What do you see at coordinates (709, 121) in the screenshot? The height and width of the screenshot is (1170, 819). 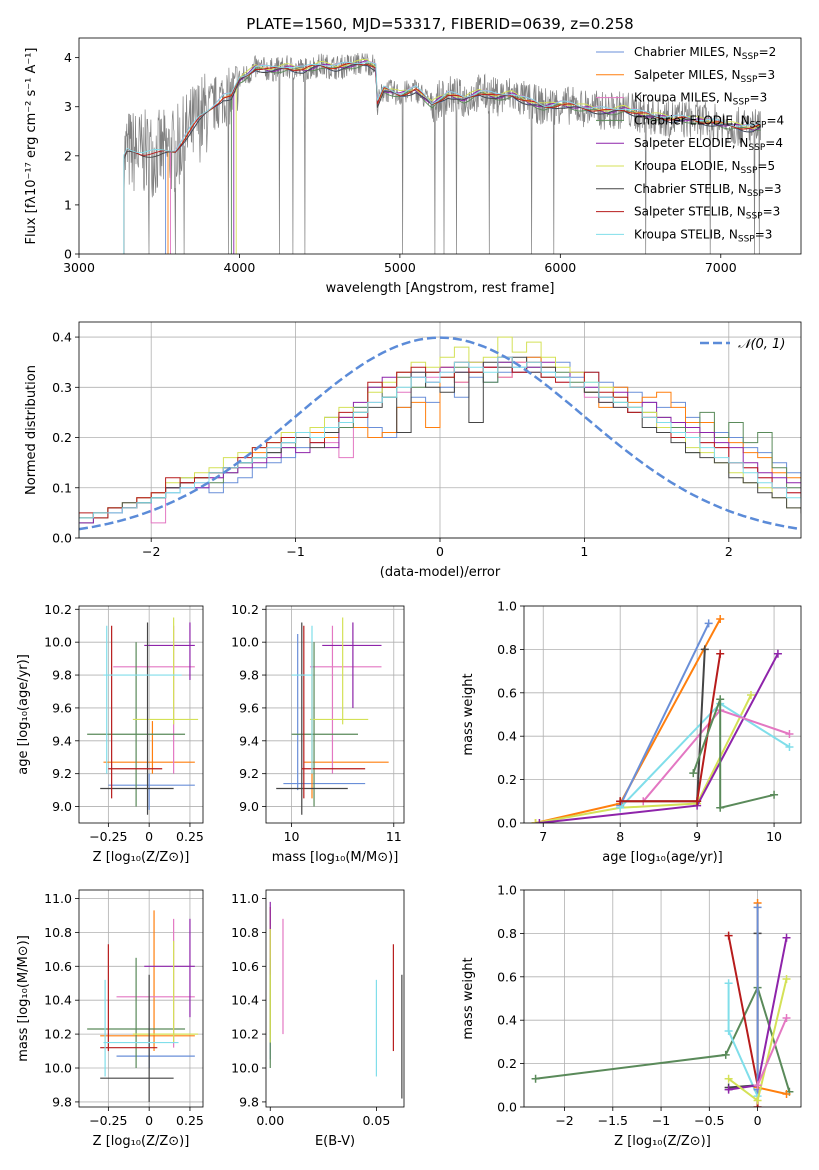 I see `legend-label: Chabrier ELODIE, NSSP=4` at bounding box center [709, 121].